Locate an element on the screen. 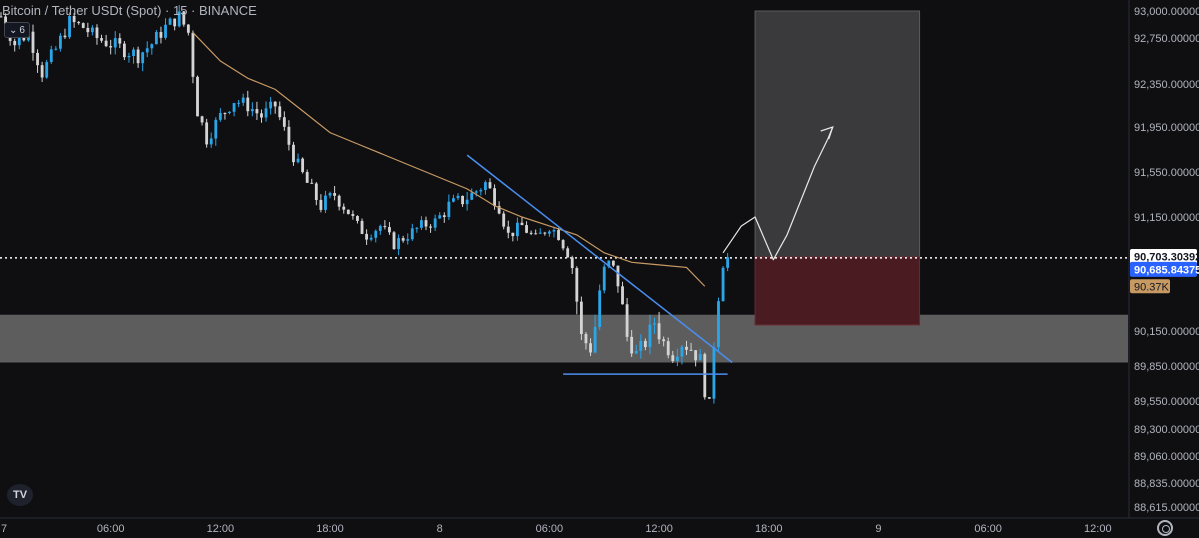 The width and height of the screenshot is (1199, 538). current-price-tag: 90,685.84375 is located at coordinates (1166, 270).